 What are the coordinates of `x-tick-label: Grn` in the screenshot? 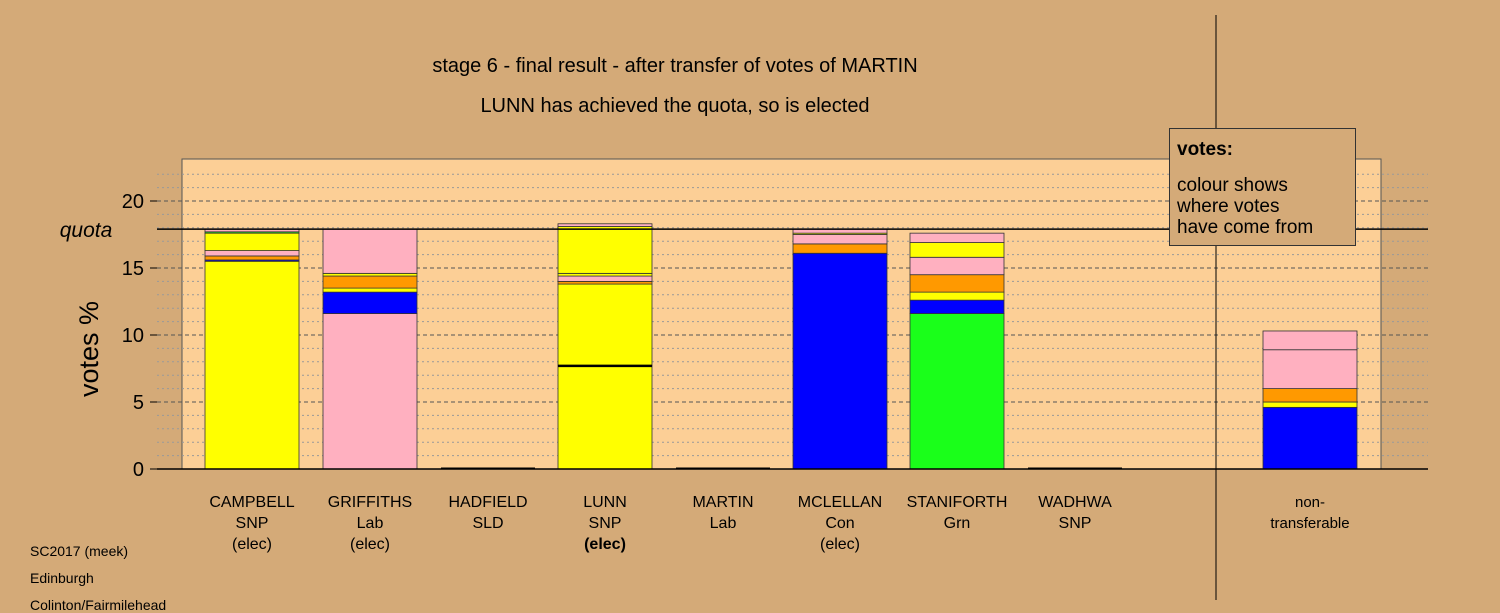 It's located at (957, 523).